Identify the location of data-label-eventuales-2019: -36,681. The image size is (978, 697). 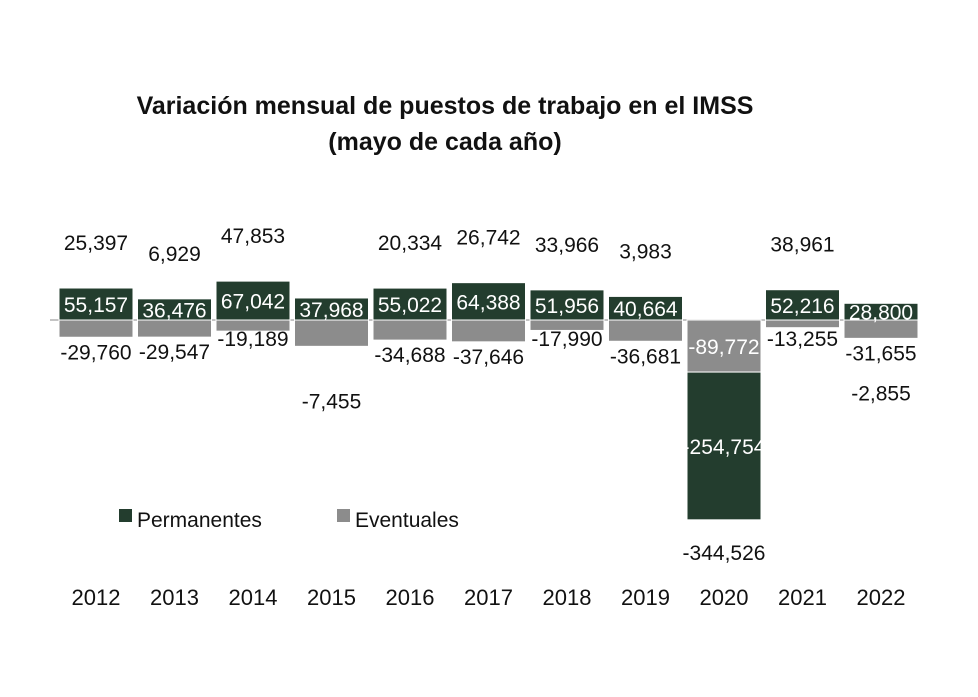
(645, 356).